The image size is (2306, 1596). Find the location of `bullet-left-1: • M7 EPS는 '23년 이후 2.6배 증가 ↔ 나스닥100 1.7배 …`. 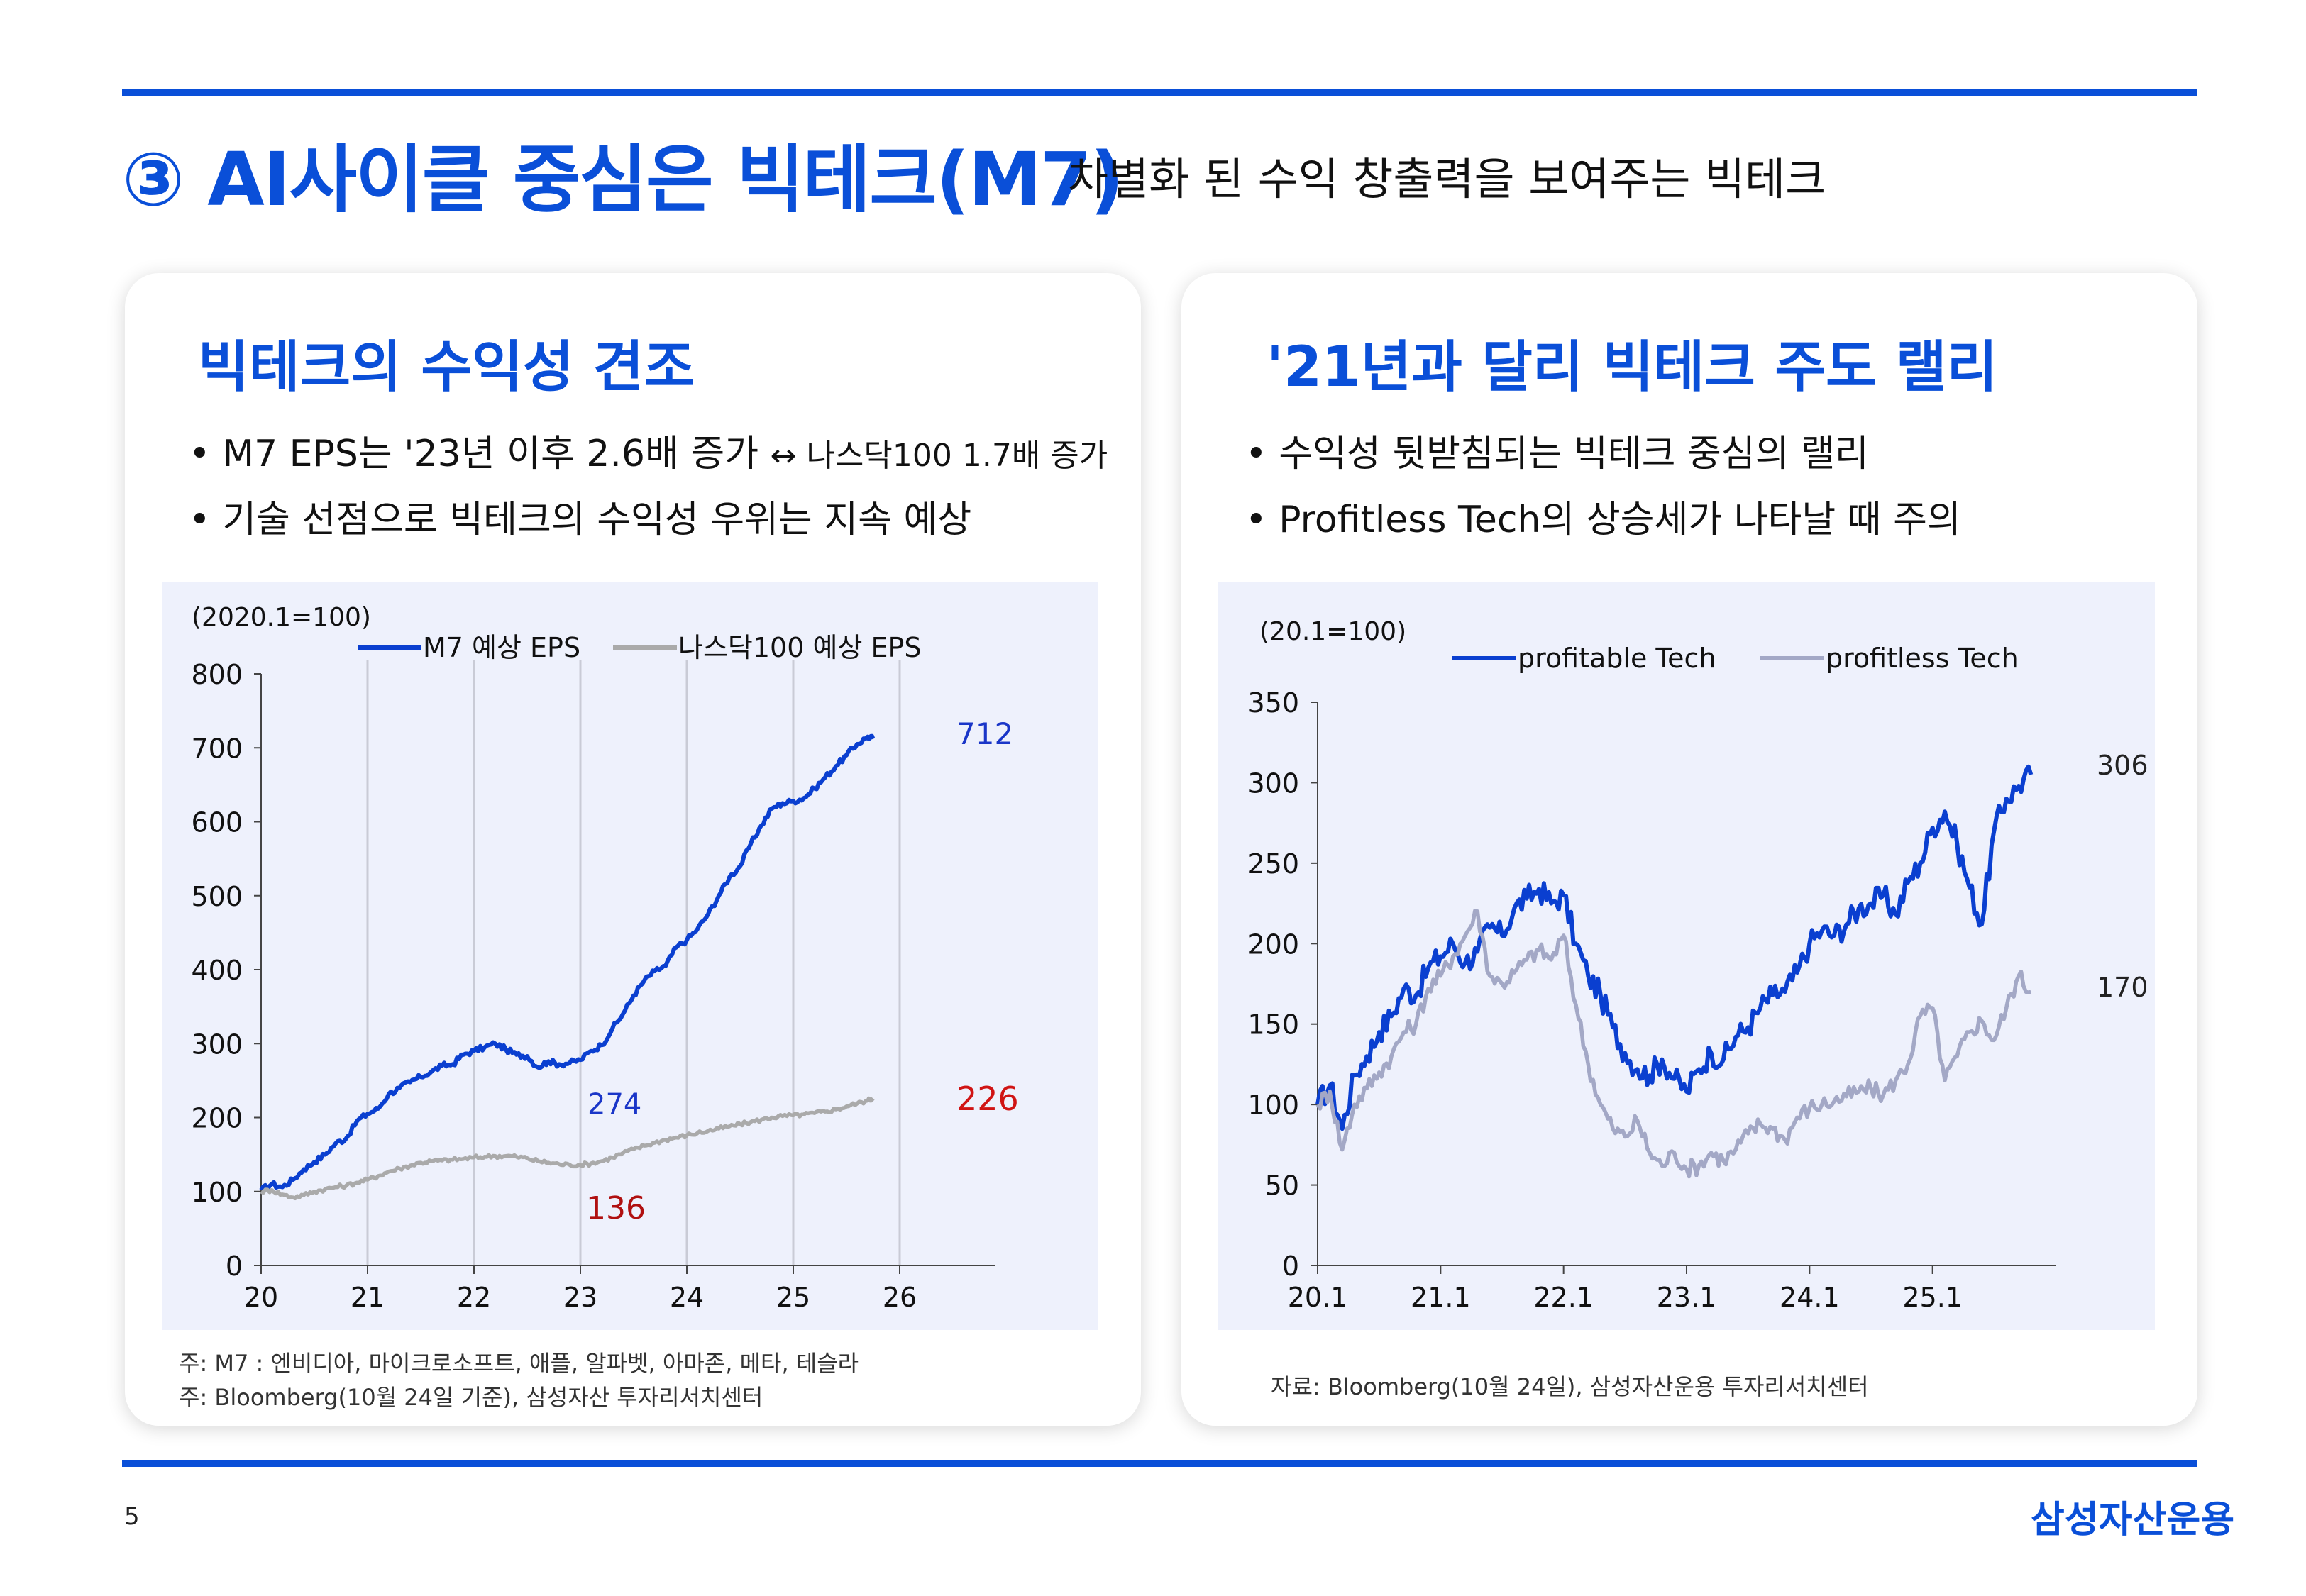

bullet-left-1: • M7 EPS는 '23년 이후 2.6배 증가 ↔ 나스닥100 1.7배 … is located at coordinates (648, 450).